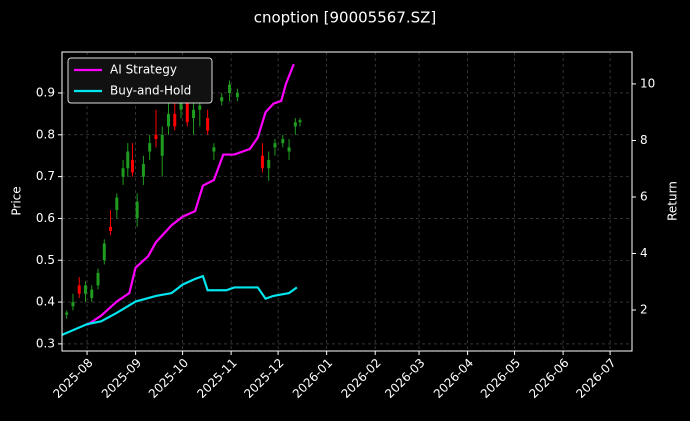 The height and width of the screenshot is (421, 690). Describe the element at coordinates (453, 378) in the screenshot. I see `x-tick-label: 2026-04` at that location.